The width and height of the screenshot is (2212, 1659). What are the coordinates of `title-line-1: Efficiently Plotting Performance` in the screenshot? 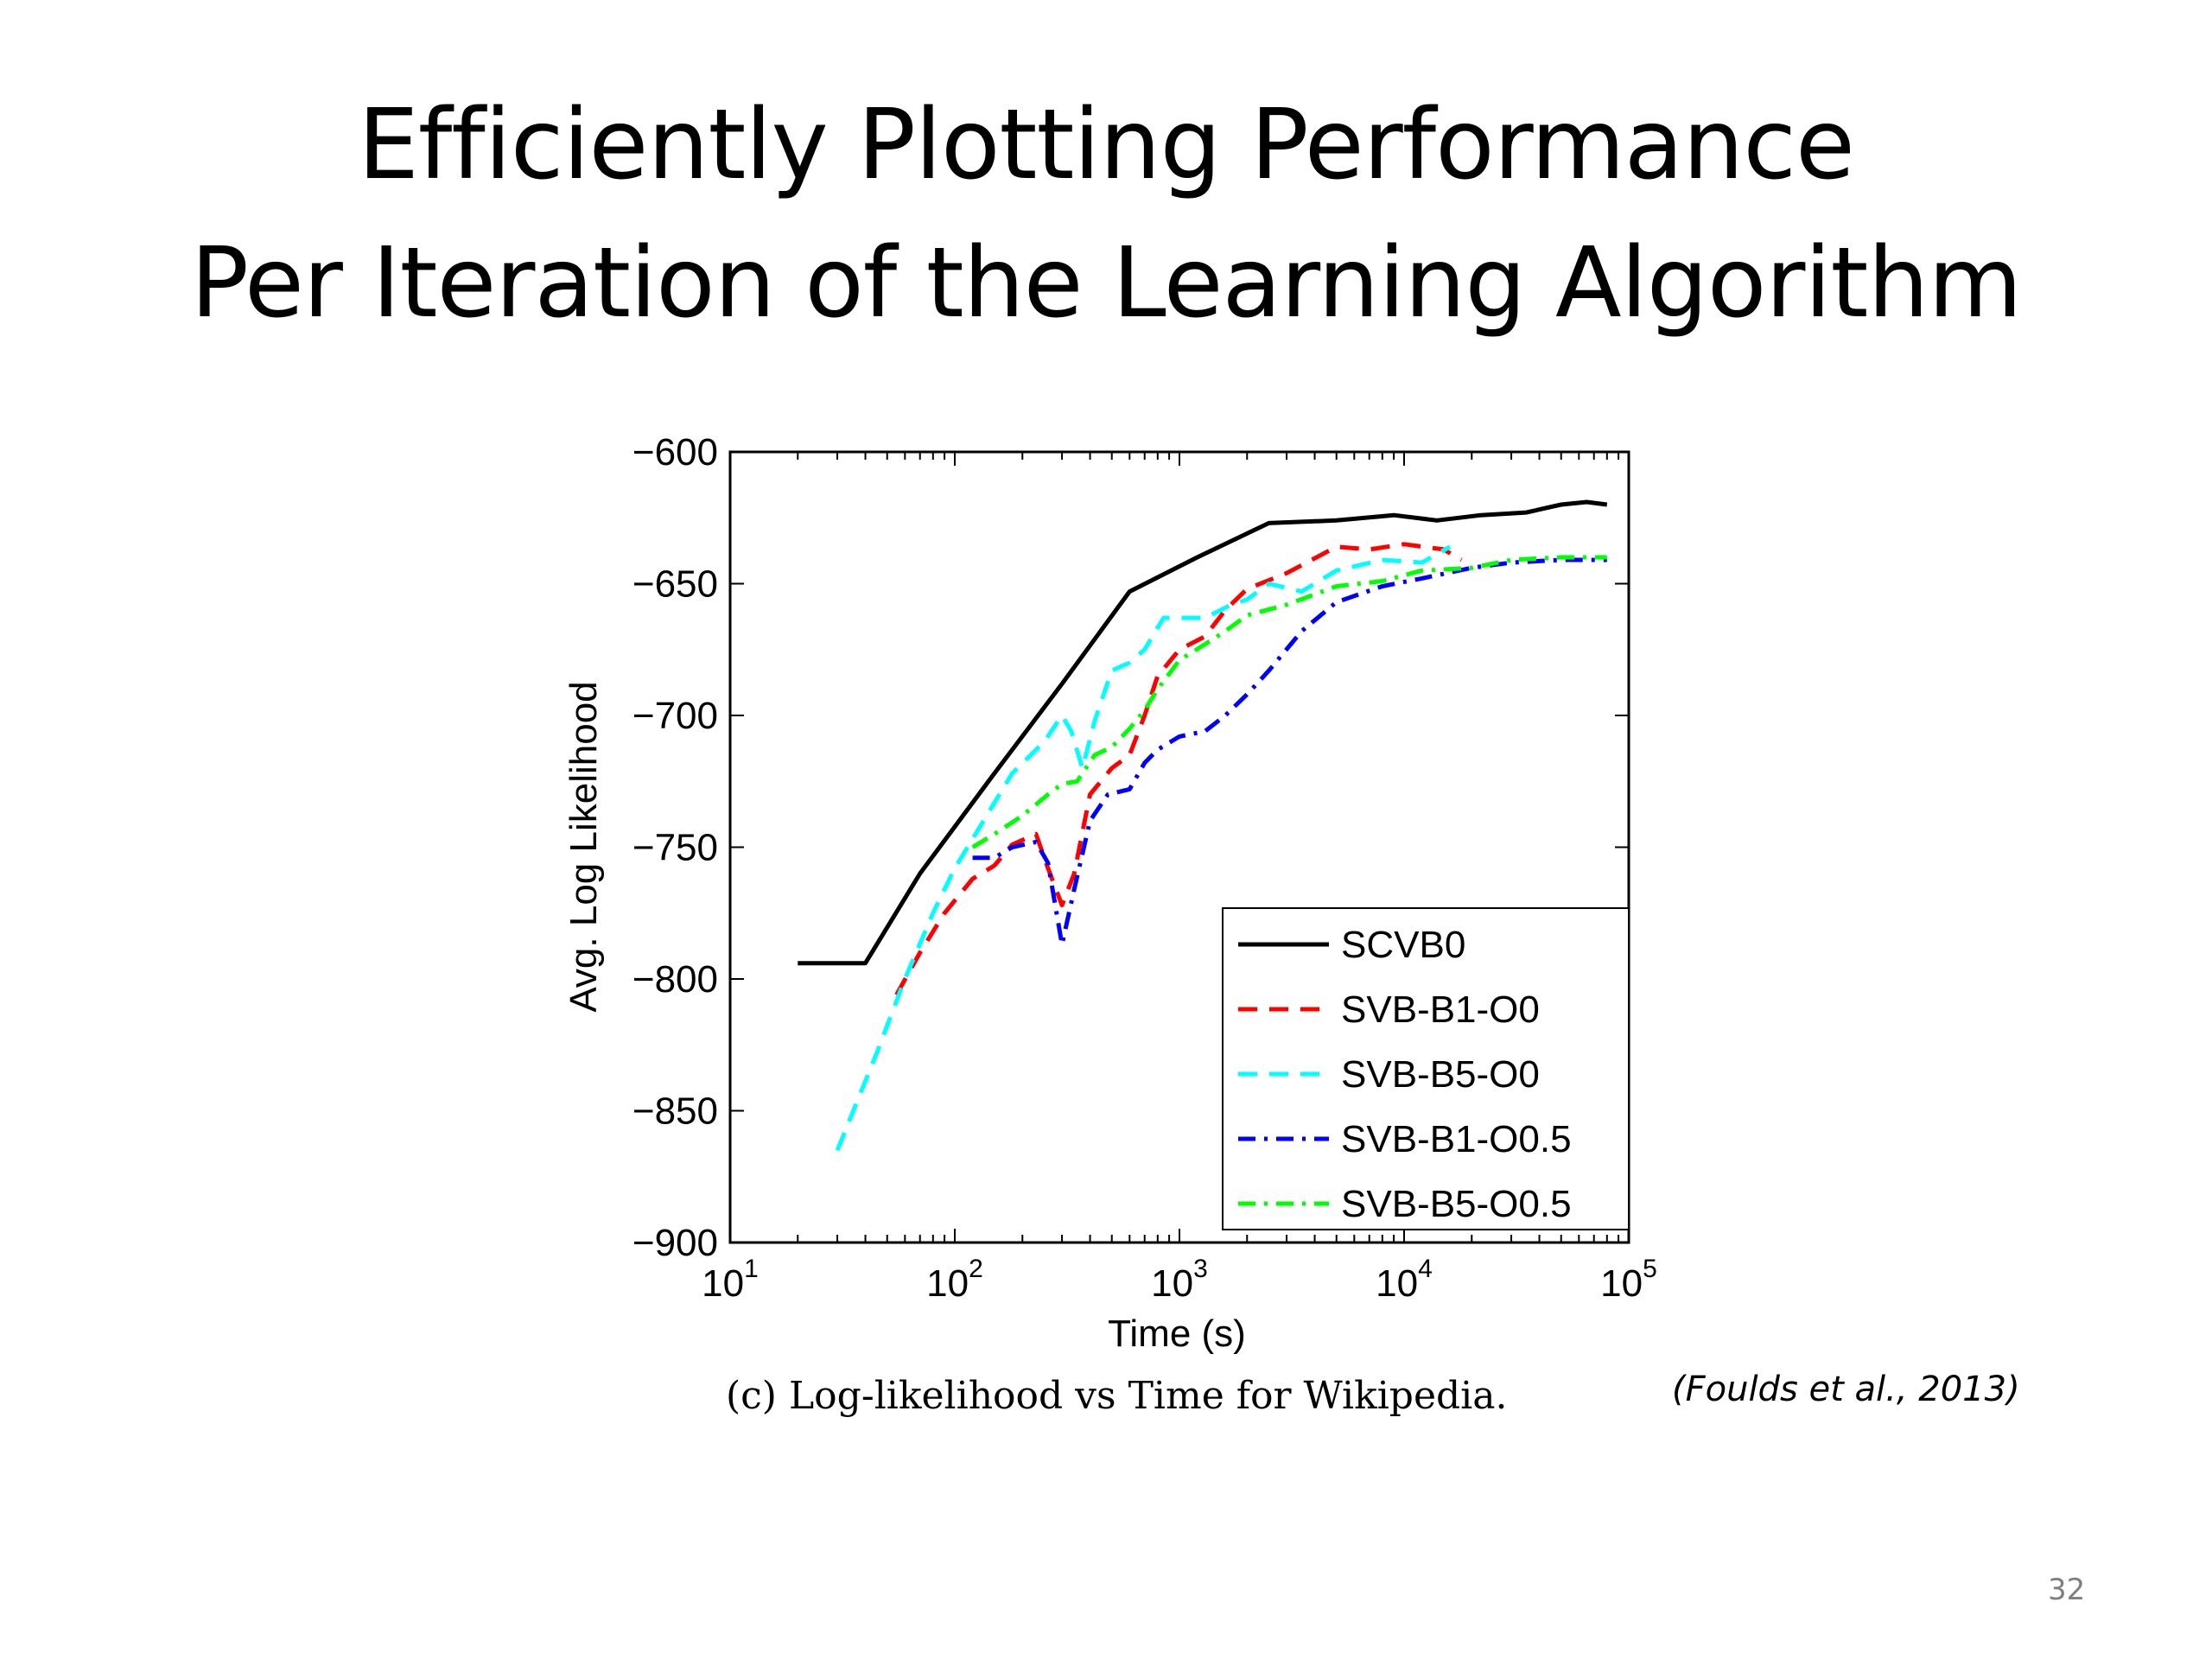 It's located at (1106, 145).